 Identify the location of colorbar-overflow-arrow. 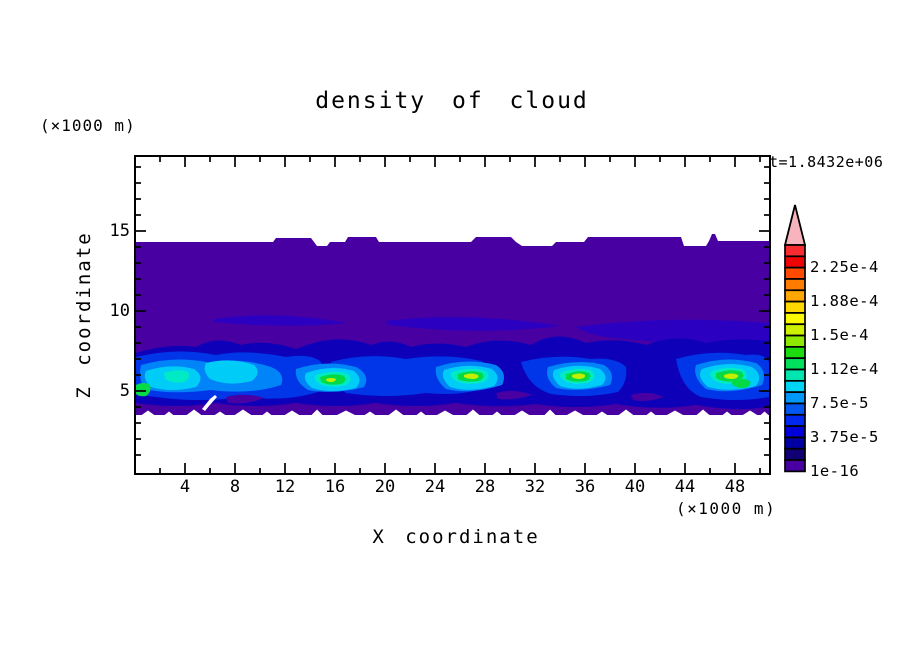
(795, 225).